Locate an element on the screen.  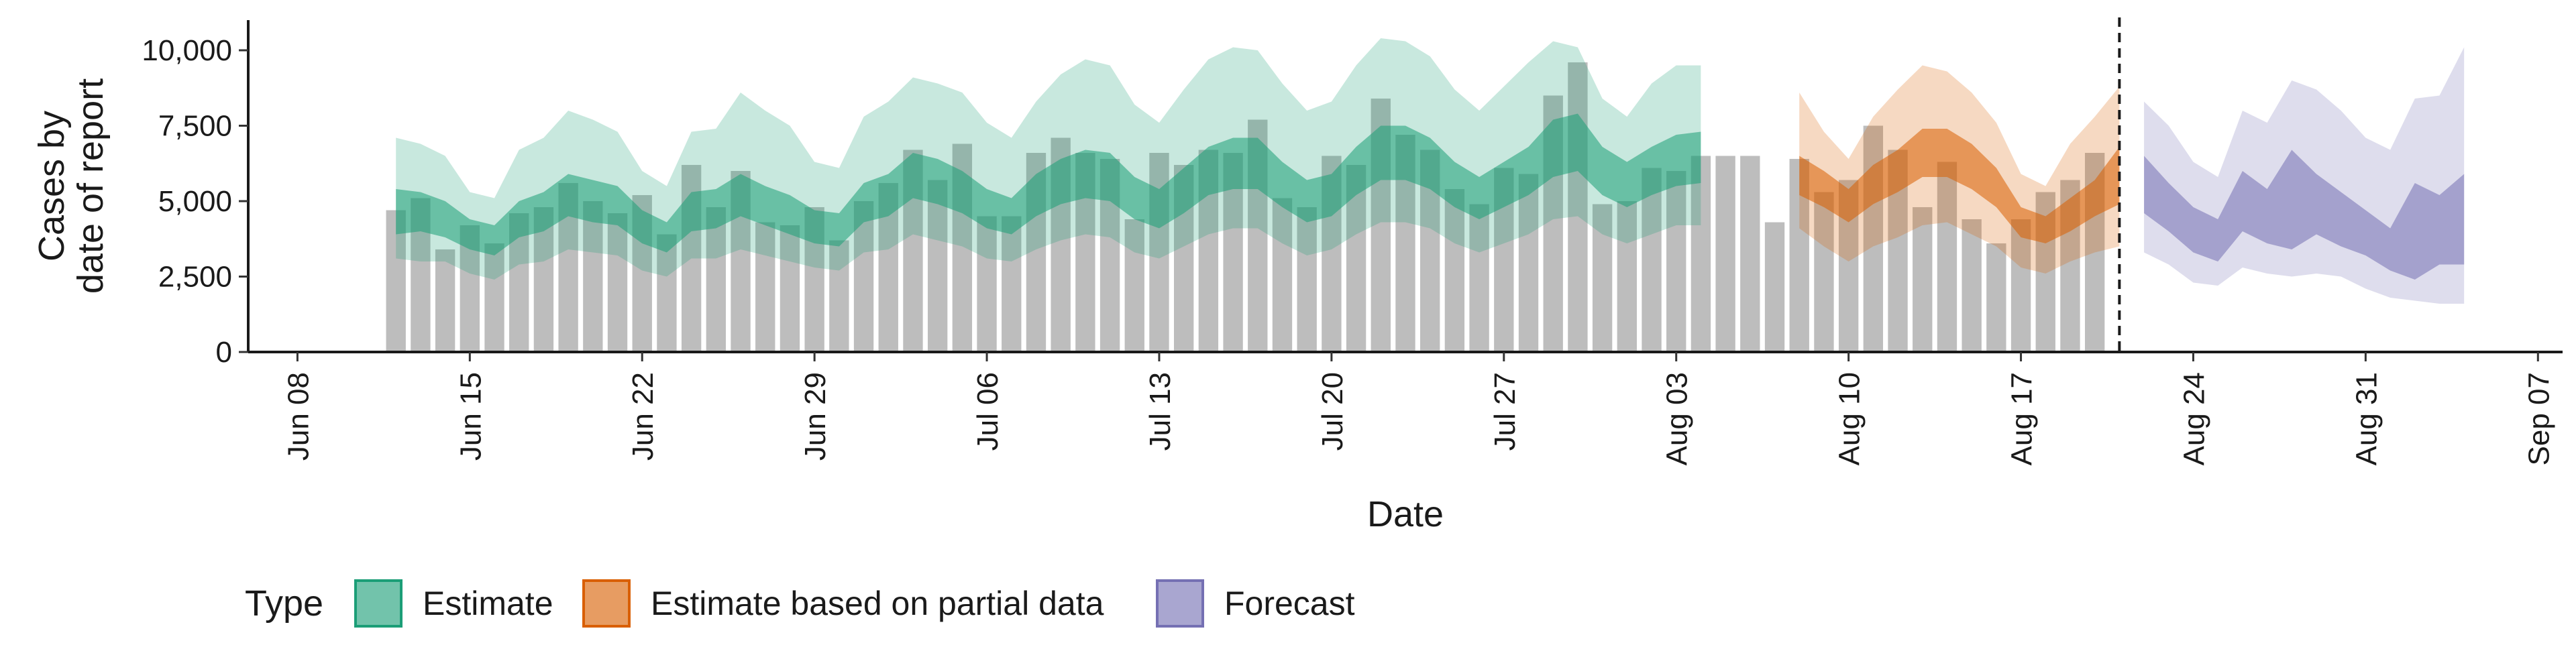
y-axis-title-line: Cases by is located at coordinates (52, 186).